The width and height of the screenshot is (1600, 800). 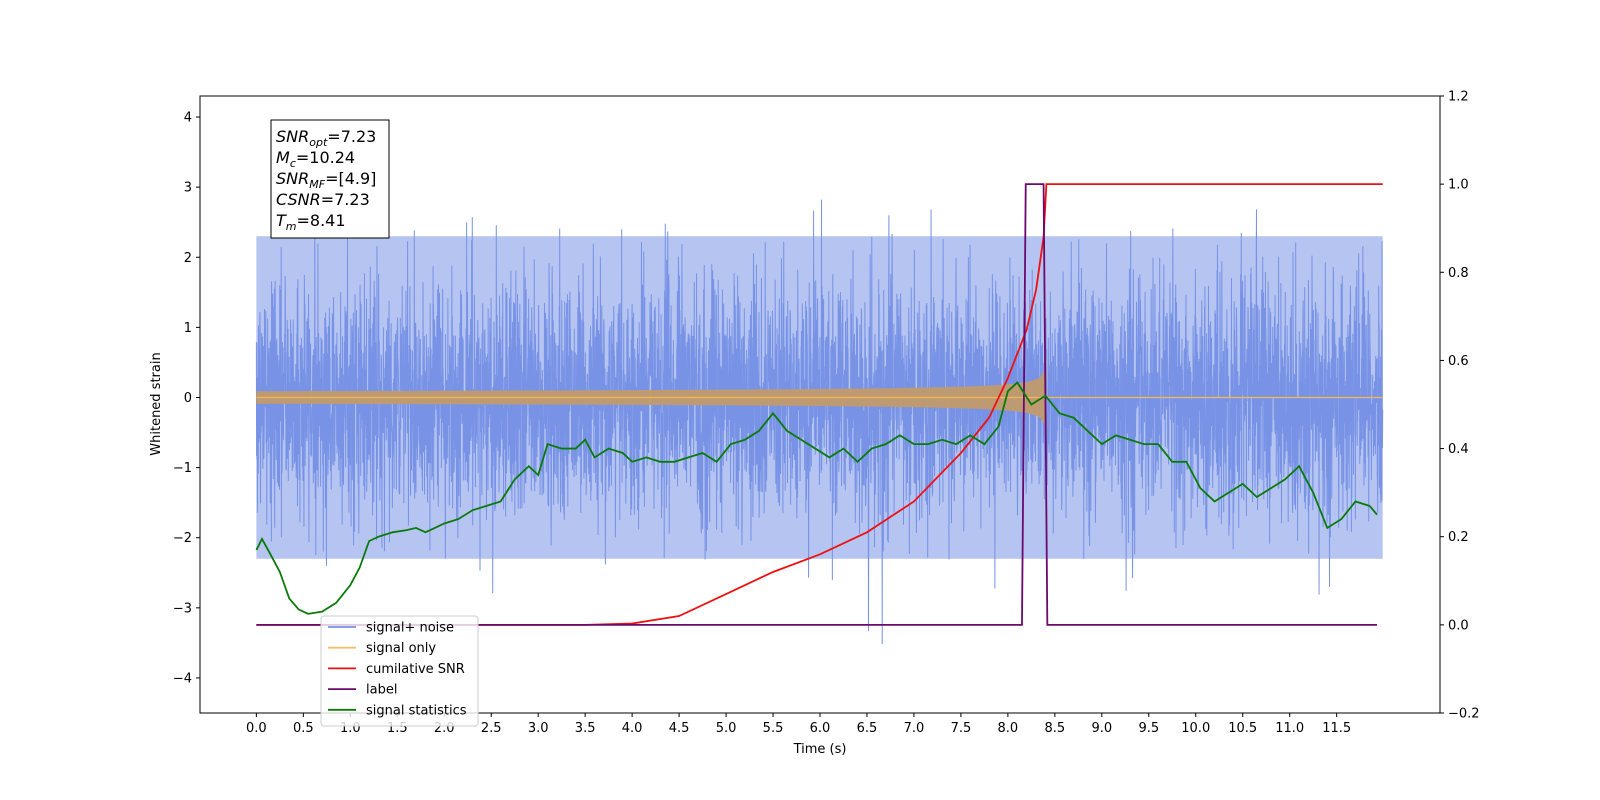 What do you see at coordinates (1008, 728) in the screenshot?
I see `x-tick-label: 8.0` at bounding box center [1008, 728].